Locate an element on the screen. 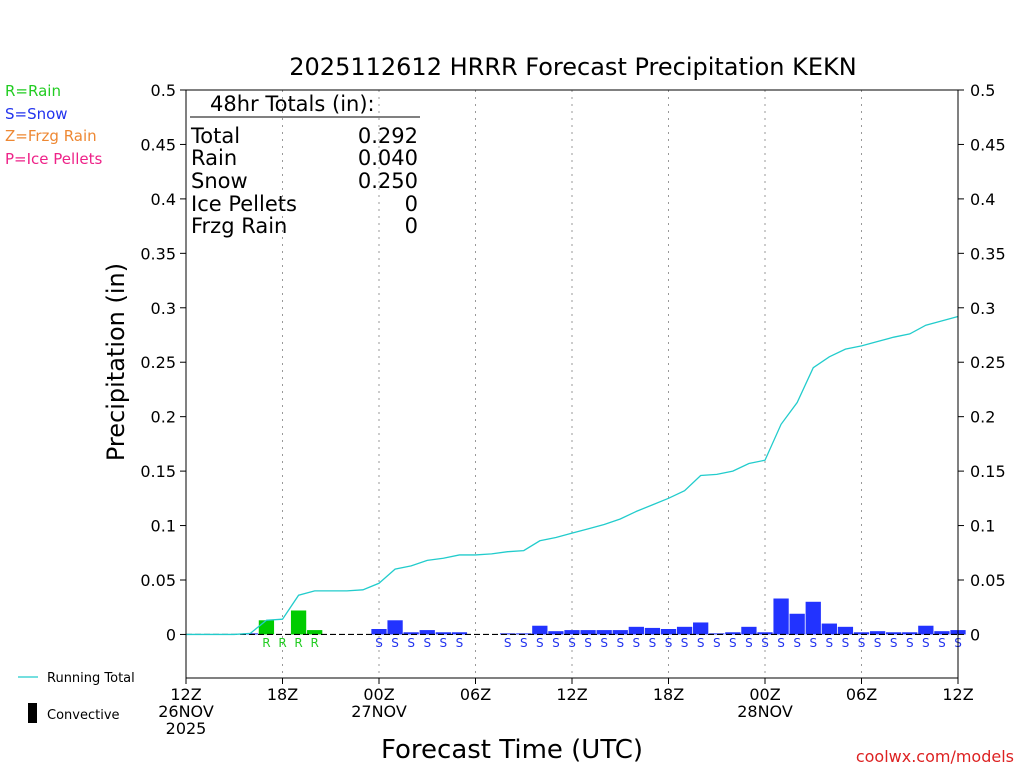 Image resolution: width=1024 pixels, height=768 pixels. totals-value-total: 0.292 is located at coordinates (388, 136).